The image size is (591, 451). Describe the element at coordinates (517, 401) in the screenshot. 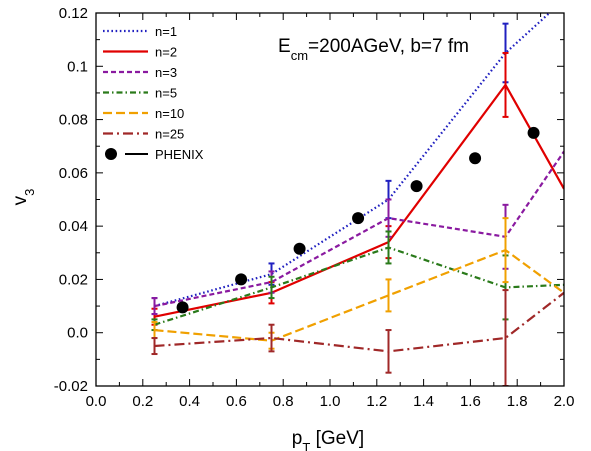

I see `x-tick-label: 1.8` at that location.